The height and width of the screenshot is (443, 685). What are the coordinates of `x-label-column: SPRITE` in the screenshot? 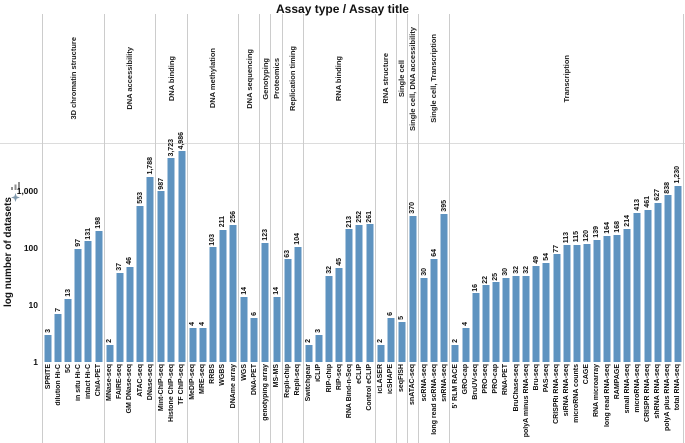 It's located at (48, 402).